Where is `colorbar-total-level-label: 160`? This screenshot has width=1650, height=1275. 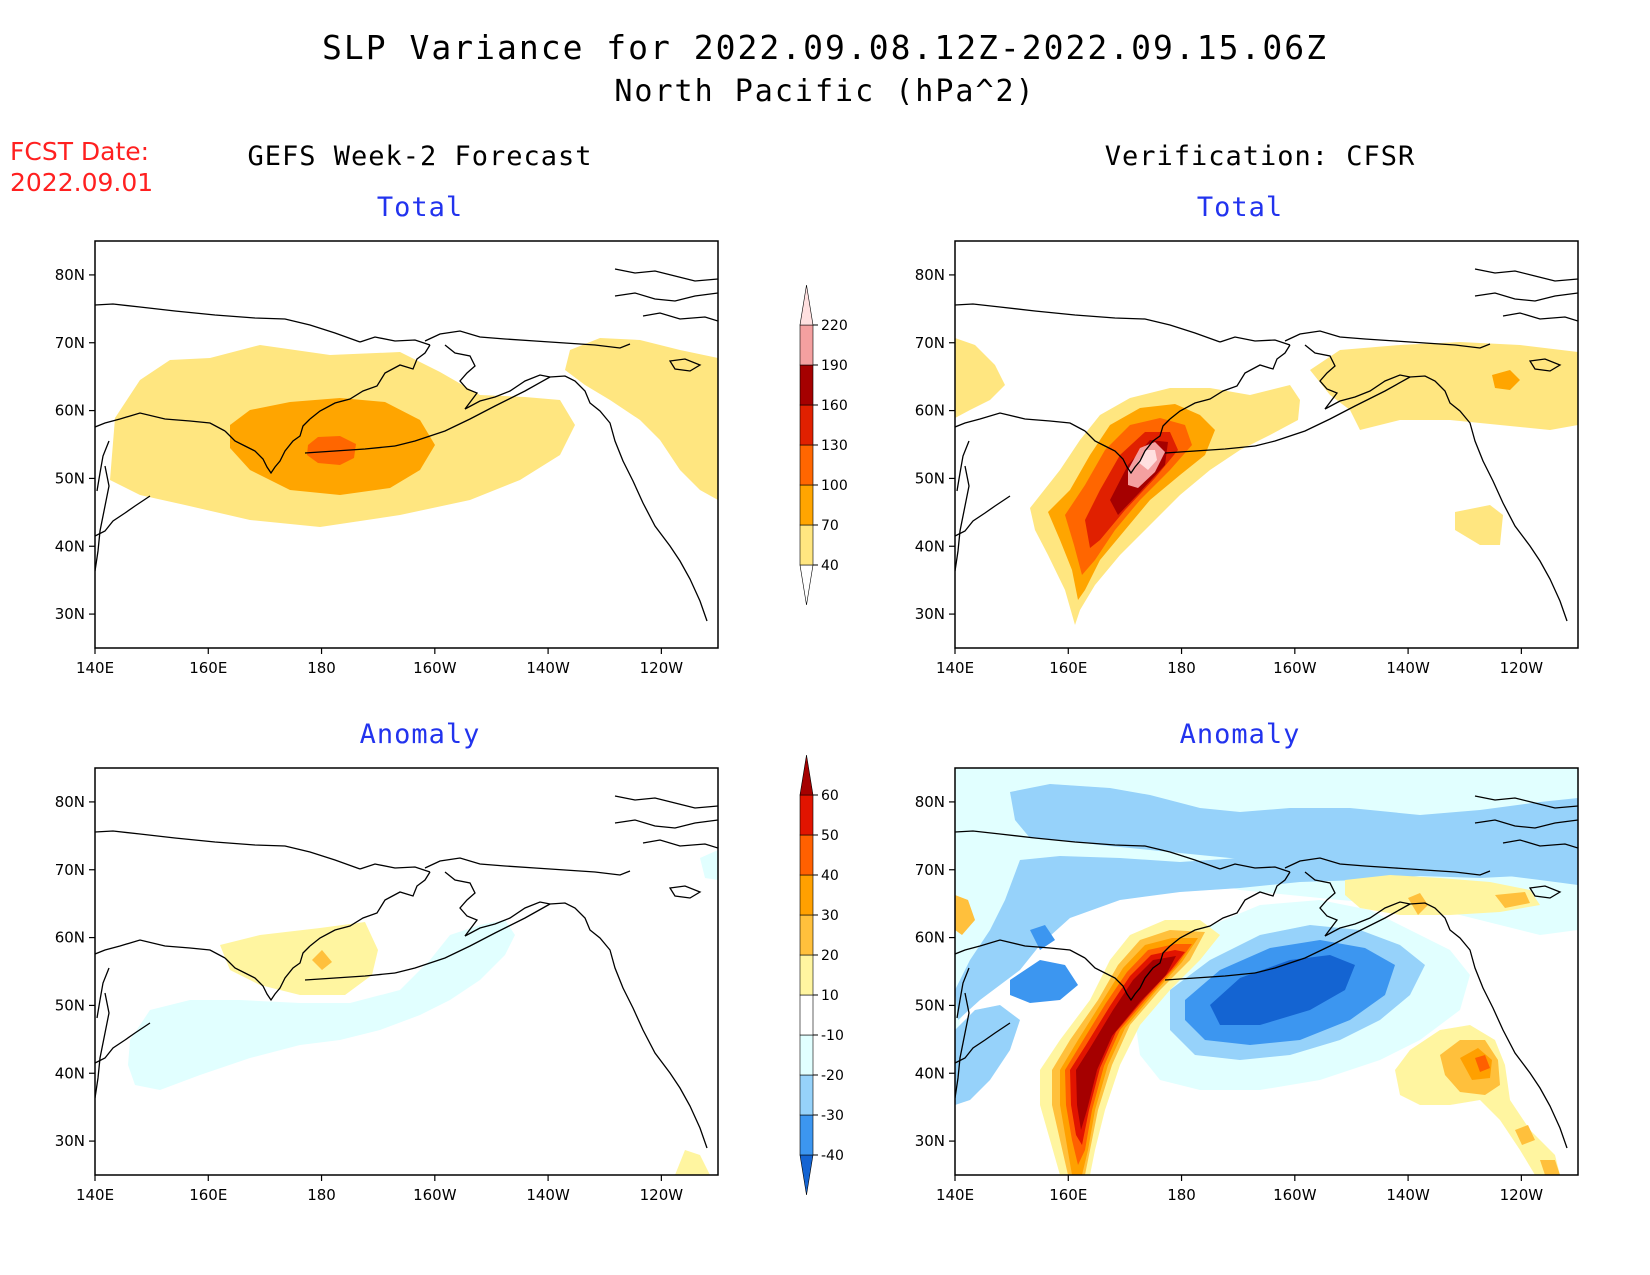
colorbar-total-level-label: 160 is located at coordinates (834, 406).